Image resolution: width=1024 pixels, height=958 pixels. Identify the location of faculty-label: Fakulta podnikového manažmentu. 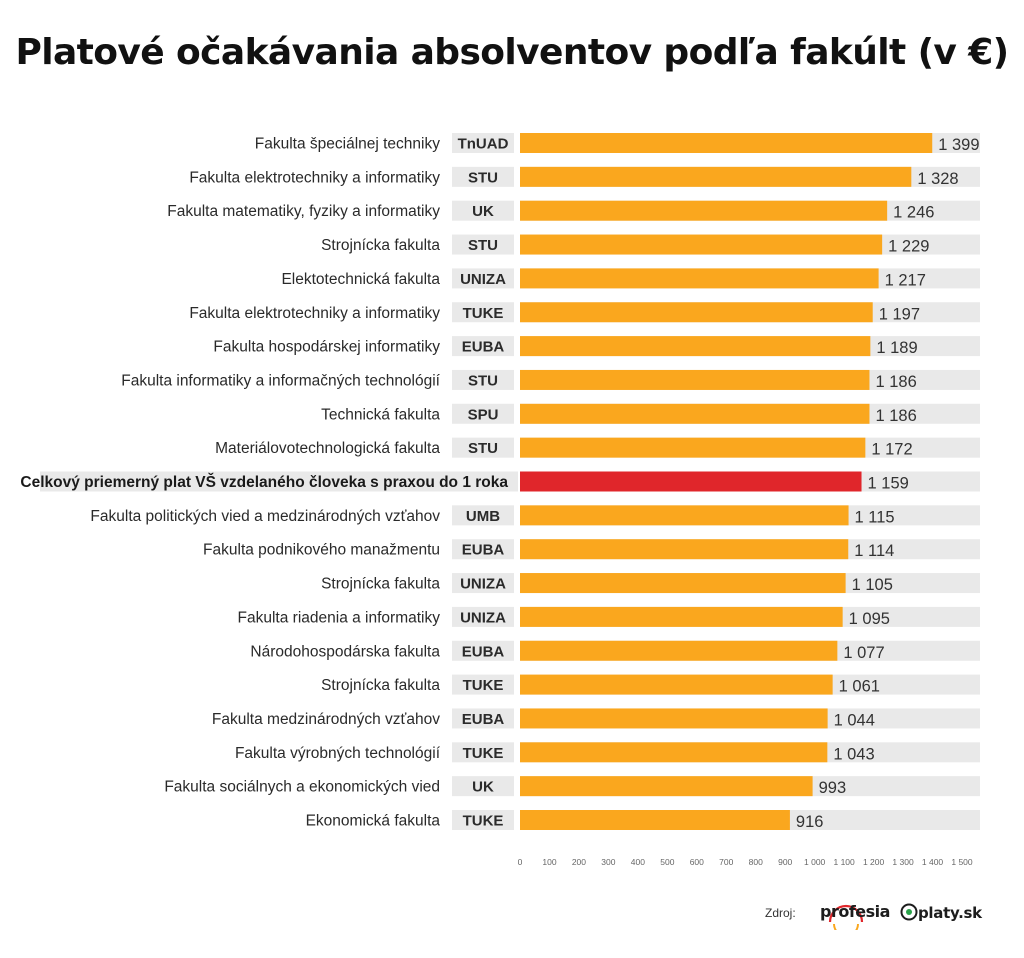
(321, 550).